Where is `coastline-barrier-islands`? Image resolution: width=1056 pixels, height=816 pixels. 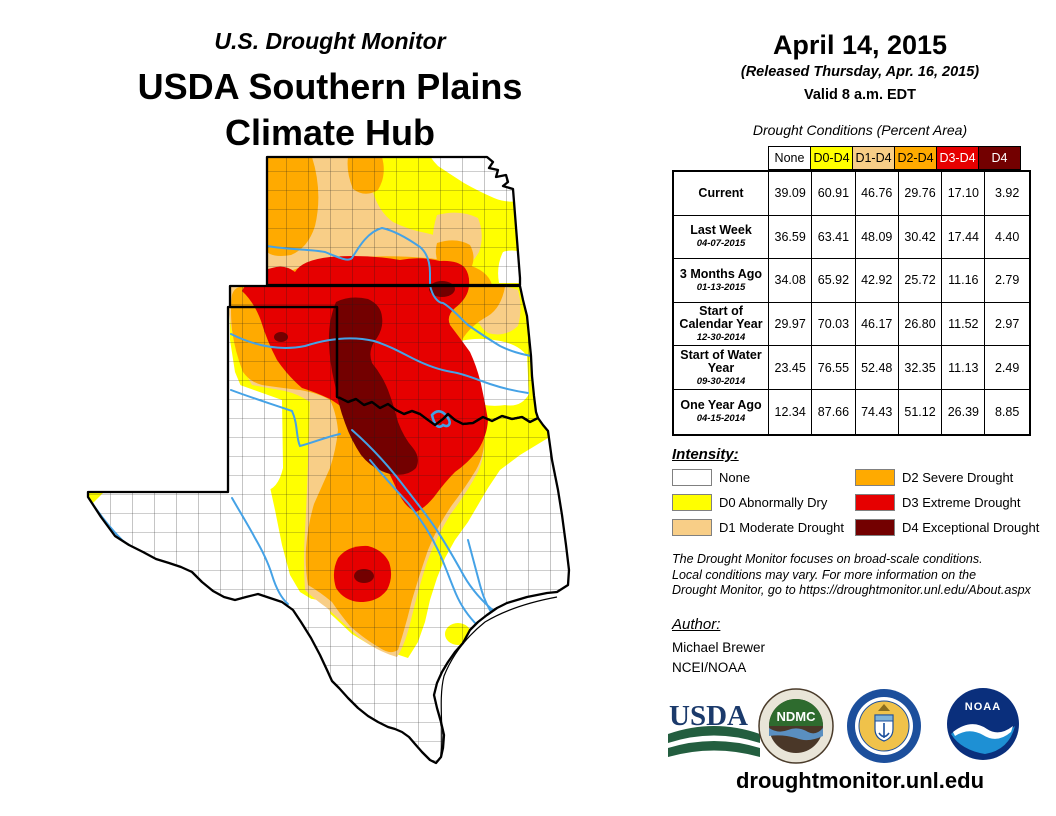 coastline-barrier-islands is located at coordinates (499, 676).